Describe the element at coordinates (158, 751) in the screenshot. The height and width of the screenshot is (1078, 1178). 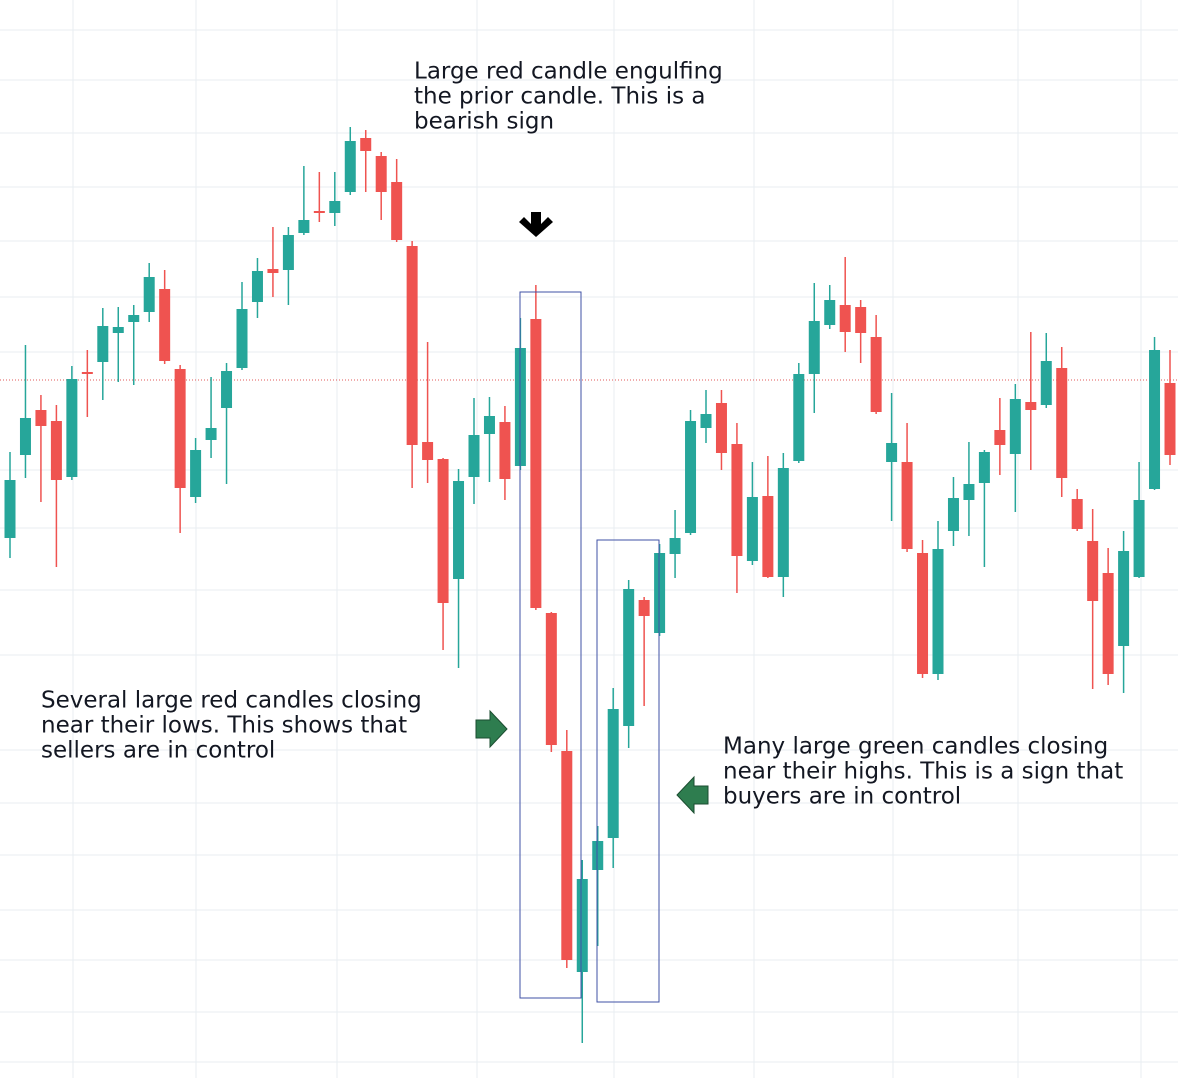
I see `annotation-text: sellers are in control` at that location.